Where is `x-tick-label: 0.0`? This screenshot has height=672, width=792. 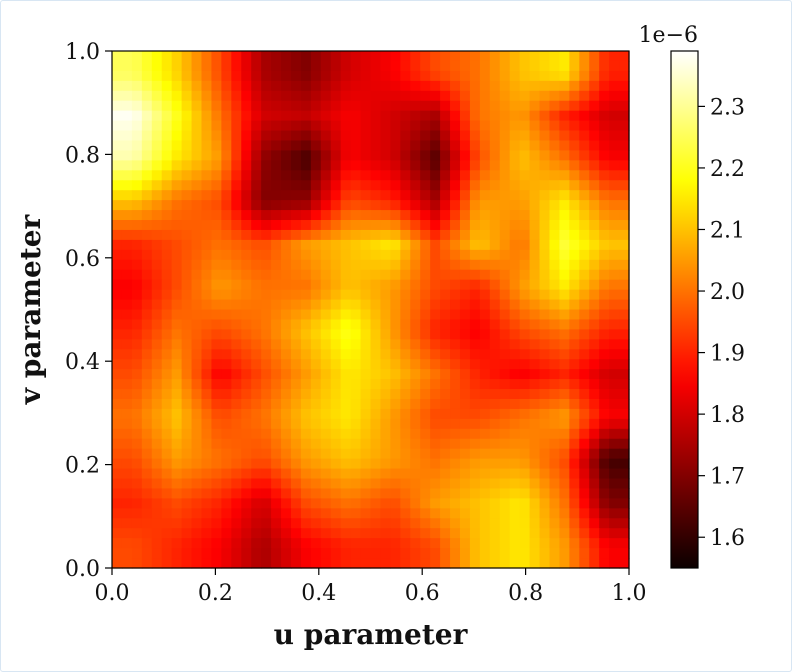
x-tick-label: 0.0 is located at coordinates (112, 593).